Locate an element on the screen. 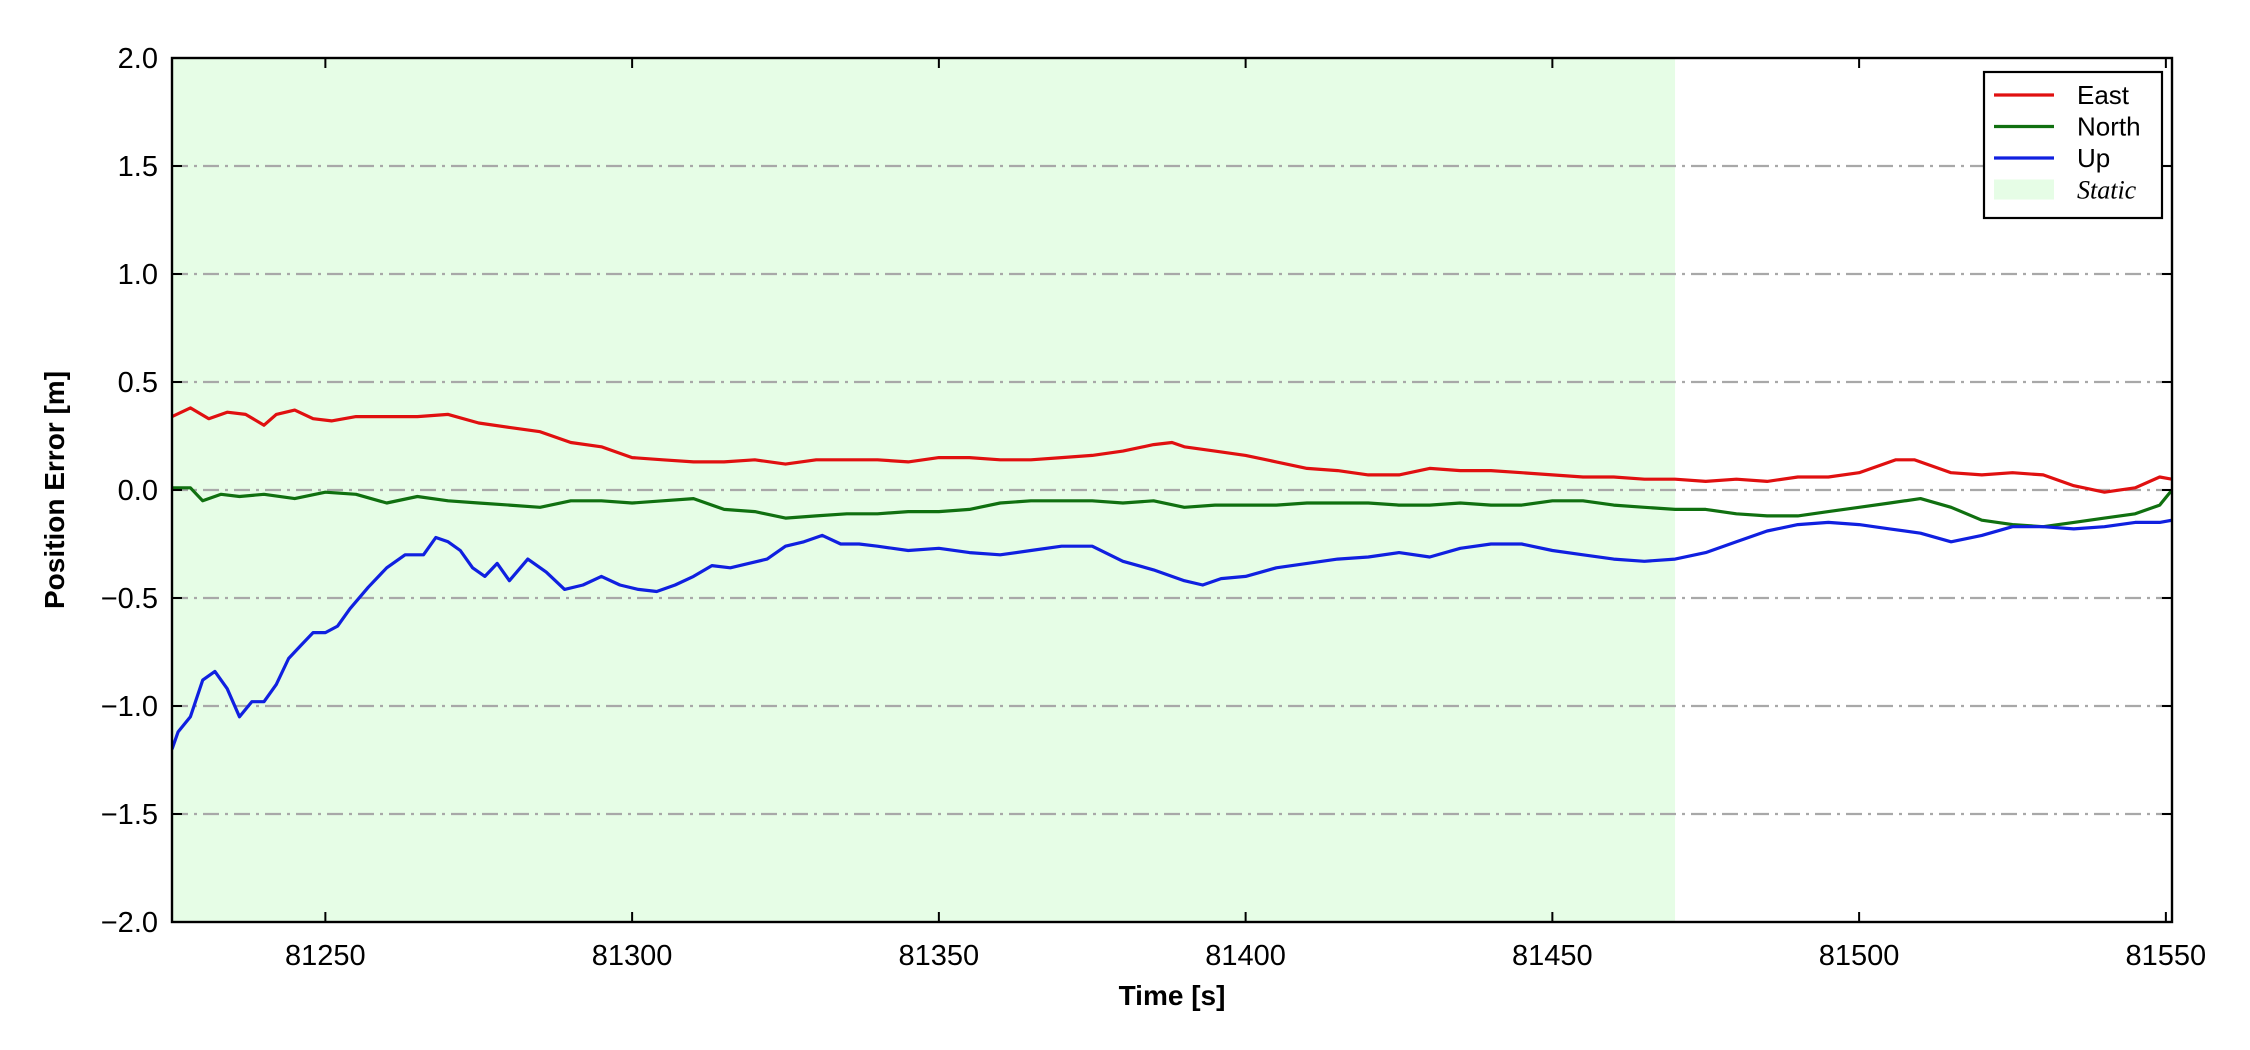  y-tick-label: −1.0 is located at coordinates (129, 707).